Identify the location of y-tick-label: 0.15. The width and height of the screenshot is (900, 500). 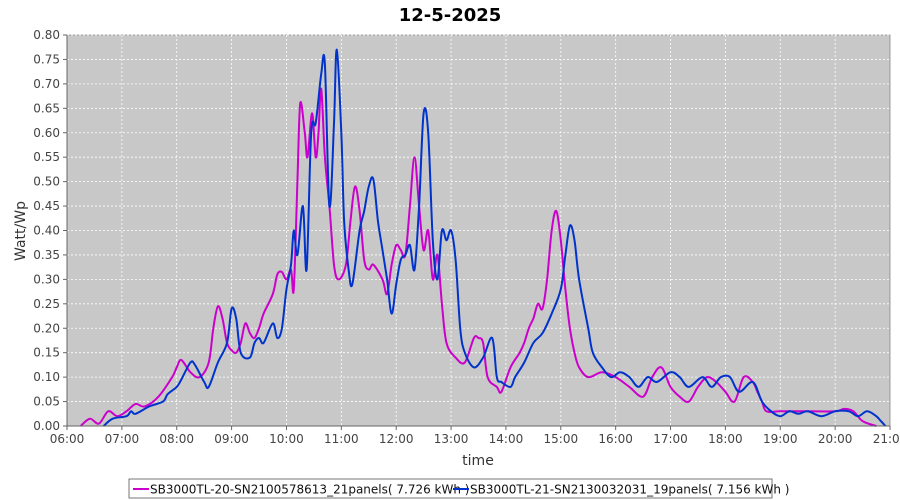
(46, 353).